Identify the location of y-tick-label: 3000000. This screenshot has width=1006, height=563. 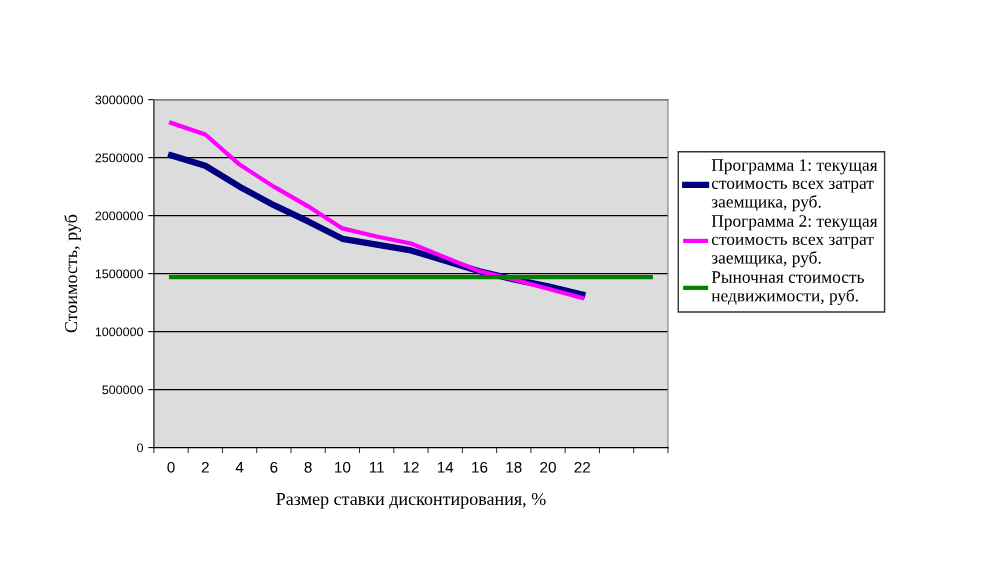
(119, 100).